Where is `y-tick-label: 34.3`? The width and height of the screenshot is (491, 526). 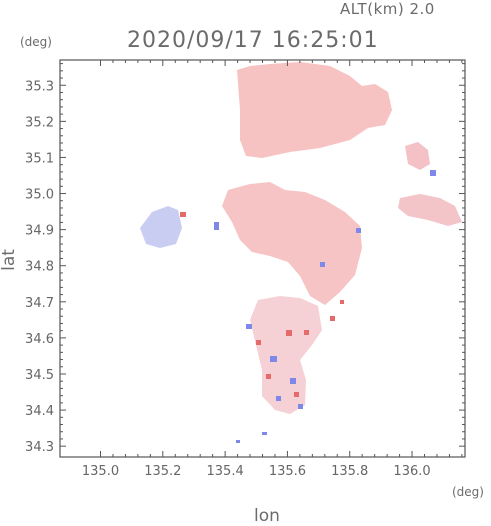
y-tick-label: 34.3 is located at coordinates (39, 447).